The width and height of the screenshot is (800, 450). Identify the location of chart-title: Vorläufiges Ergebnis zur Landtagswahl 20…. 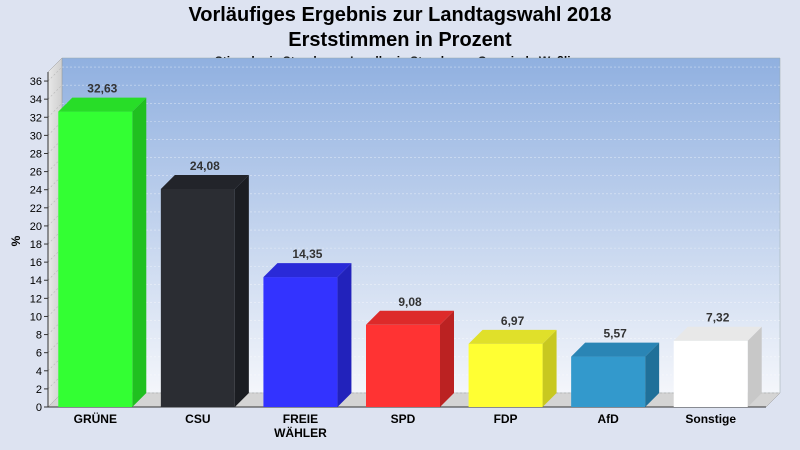
(400, 15).